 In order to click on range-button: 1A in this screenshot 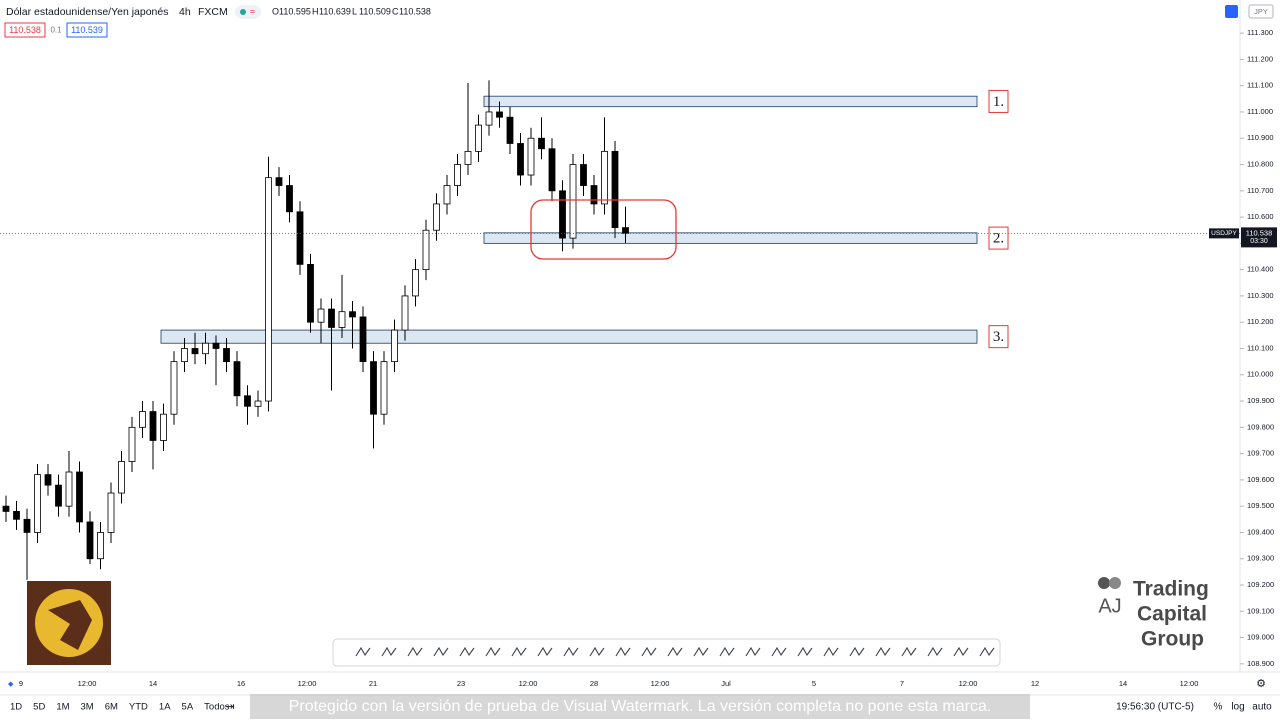, I will do `click(165, 707)`.